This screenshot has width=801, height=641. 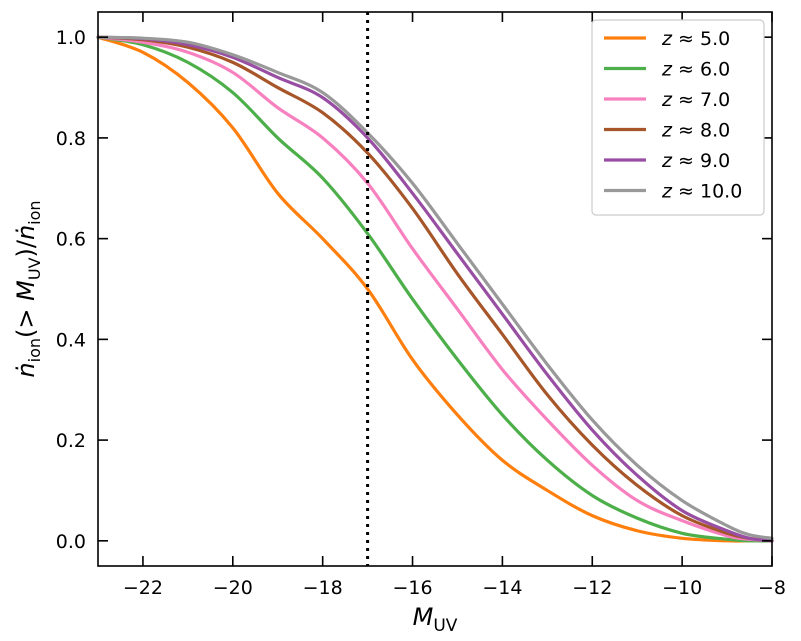 What do you see at coordinates (695, 39) in the screenshot?
I see `legend-label: z ≈ 5.0` at bounding box center [695, 39].